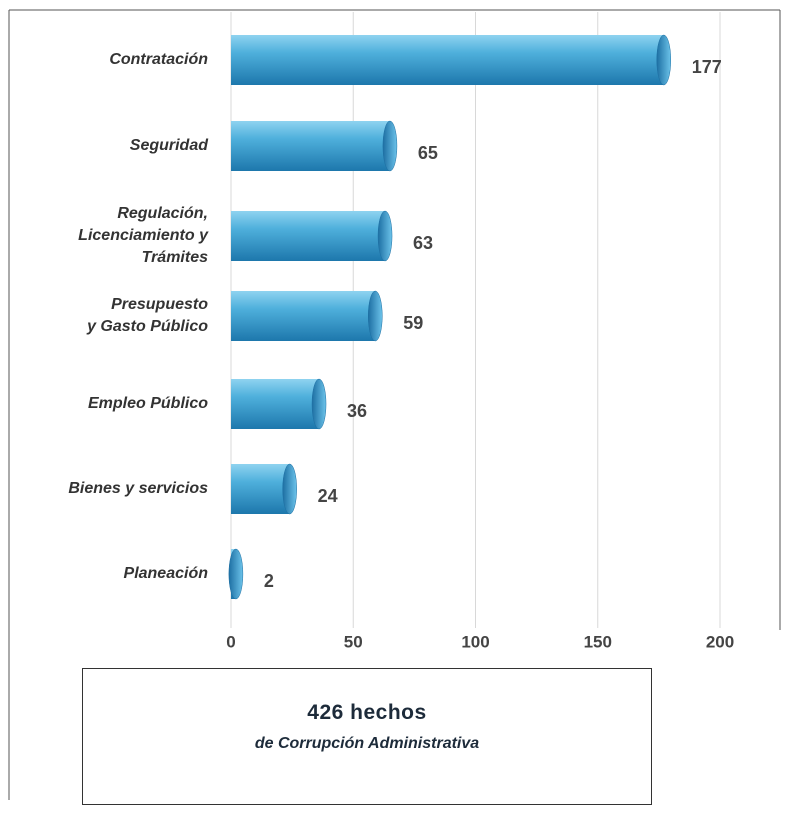  I want to click on x-tick-label: 0, so click(230, 641).